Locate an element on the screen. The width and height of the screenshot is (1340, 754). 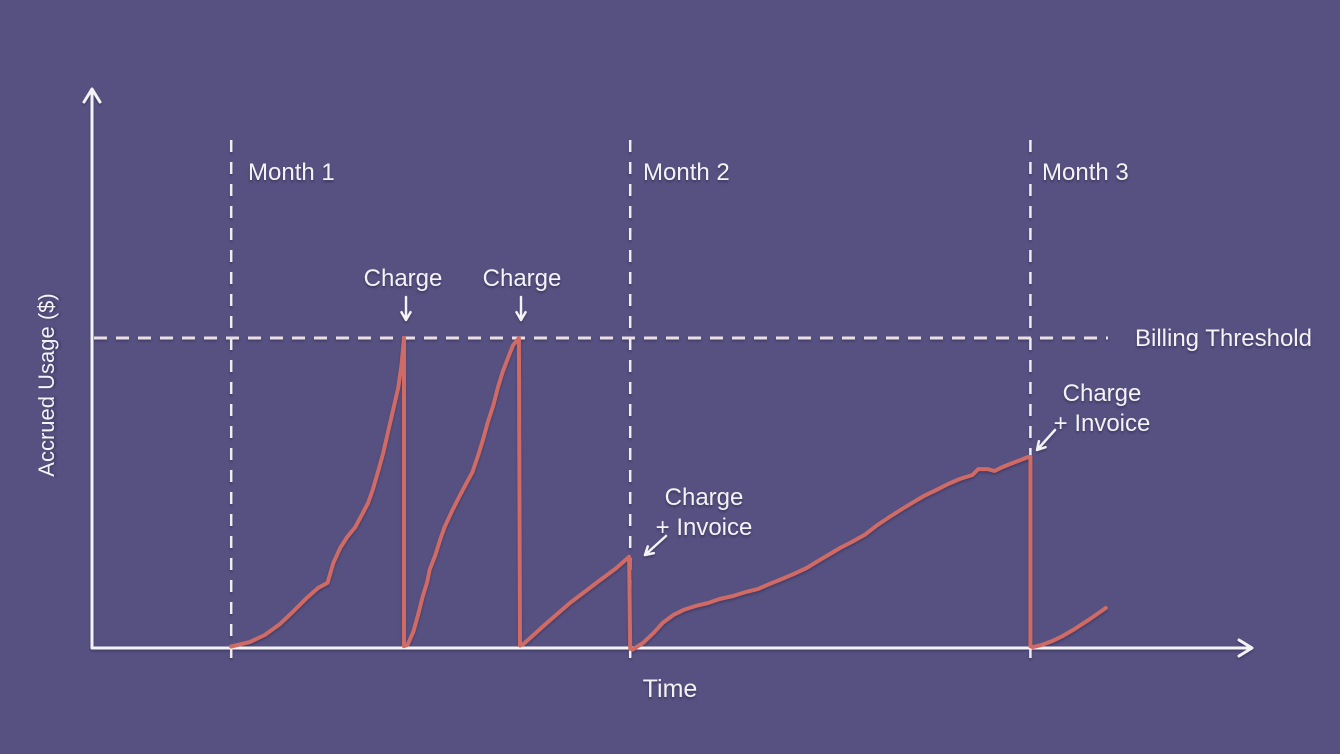
y-axis-arrow-icon is located at coordinates (92, 95).